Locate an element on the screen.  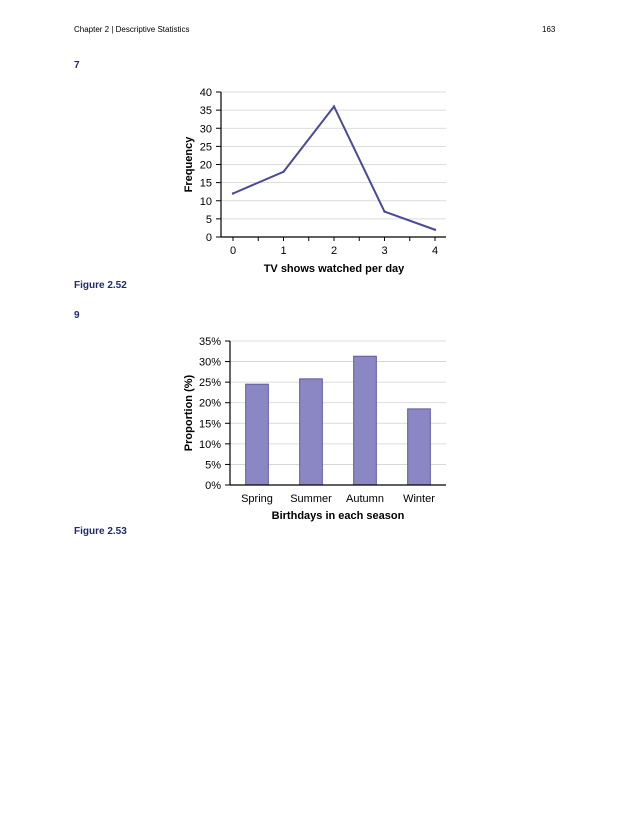
bar-autumn is located at coordinates (365, 420).